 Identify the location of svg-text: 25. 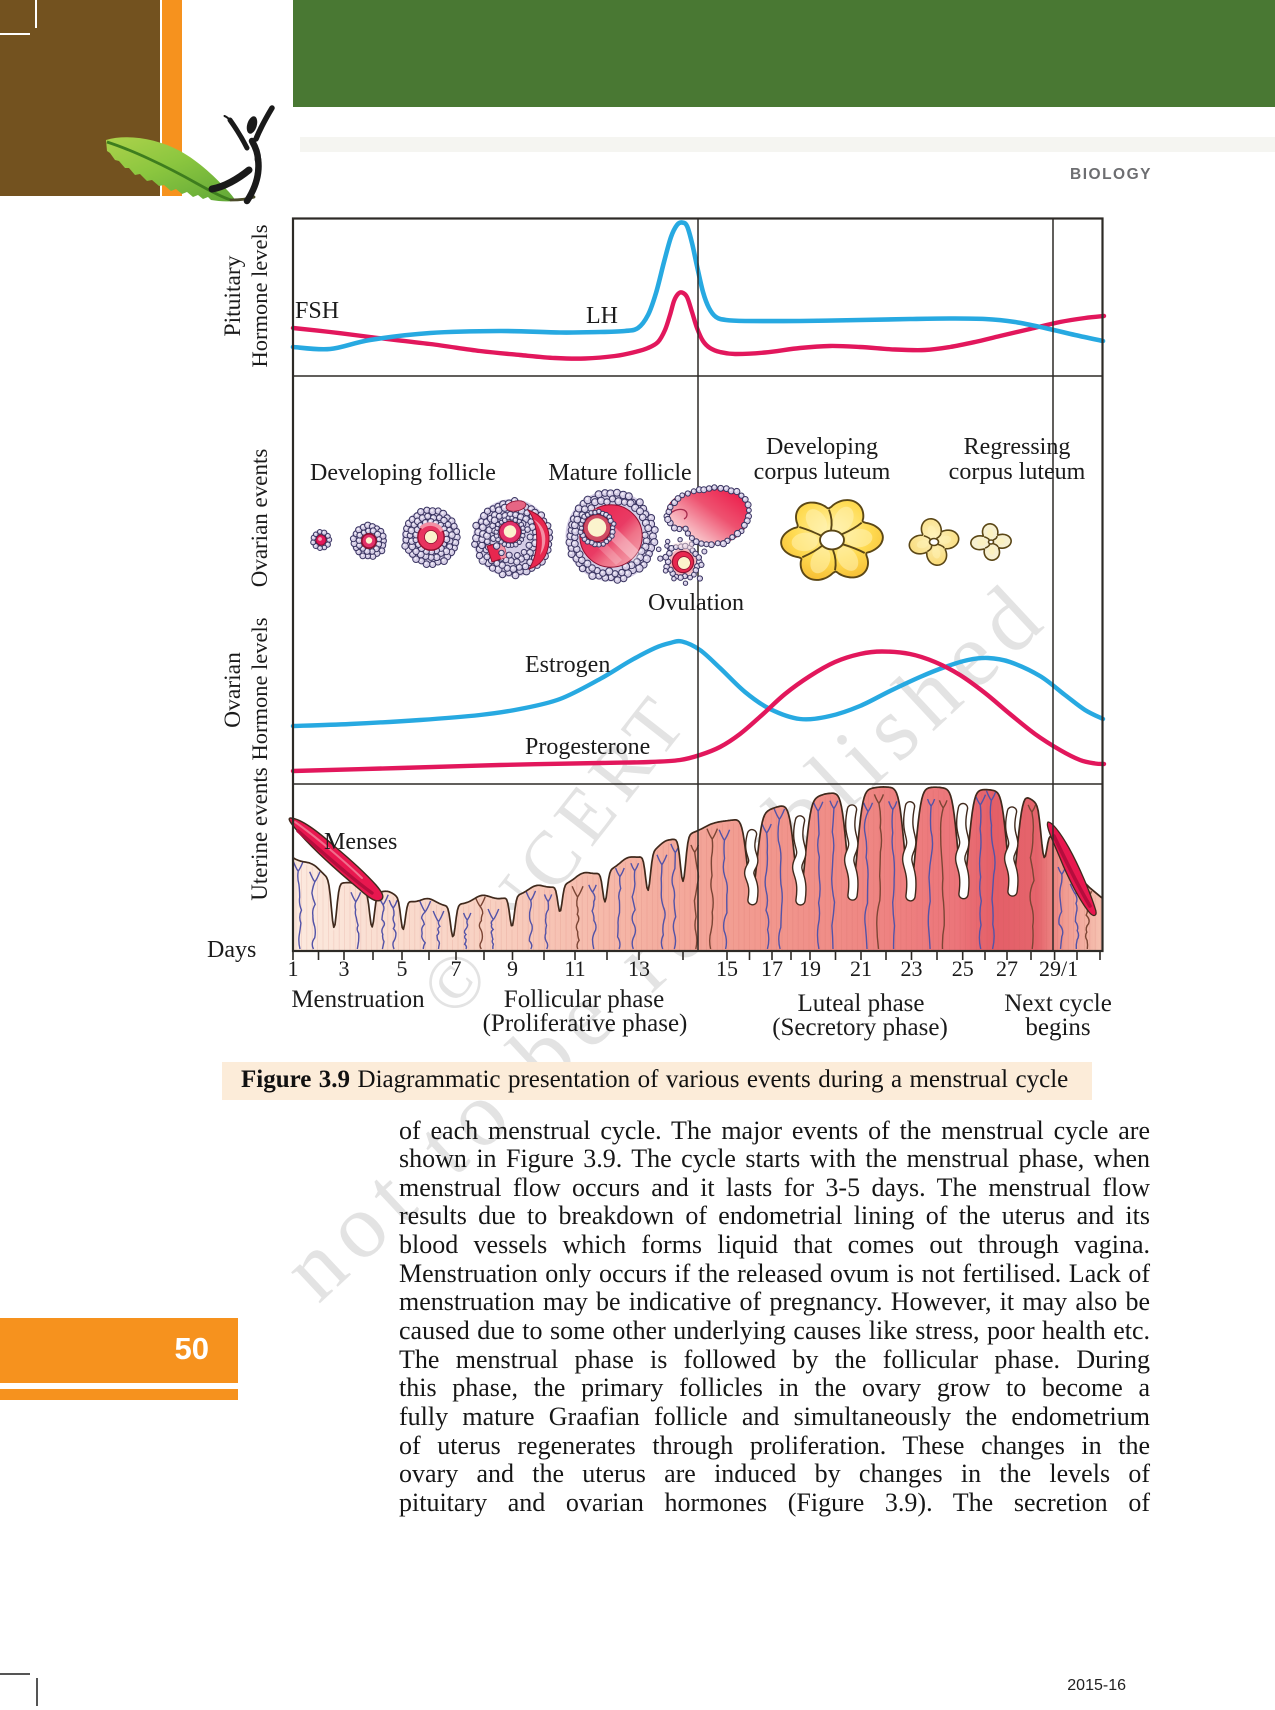
(963, 968).